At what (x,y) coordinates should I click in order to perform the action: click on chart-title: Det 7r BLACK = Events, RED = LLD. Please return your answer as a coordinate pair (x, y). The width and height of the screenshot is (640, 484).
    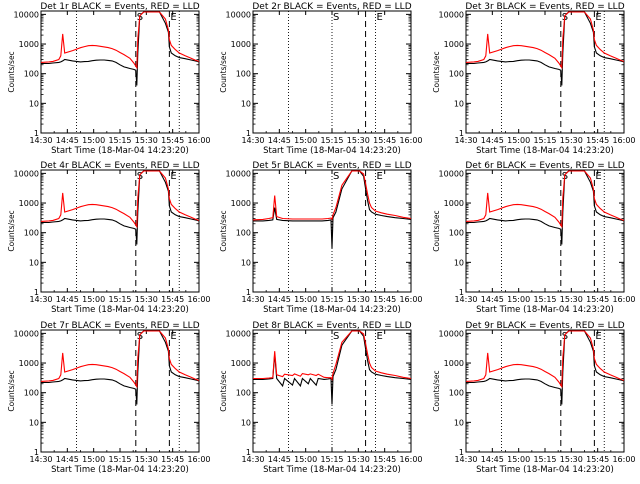
    Looking at the image, I should click on (119, 326).